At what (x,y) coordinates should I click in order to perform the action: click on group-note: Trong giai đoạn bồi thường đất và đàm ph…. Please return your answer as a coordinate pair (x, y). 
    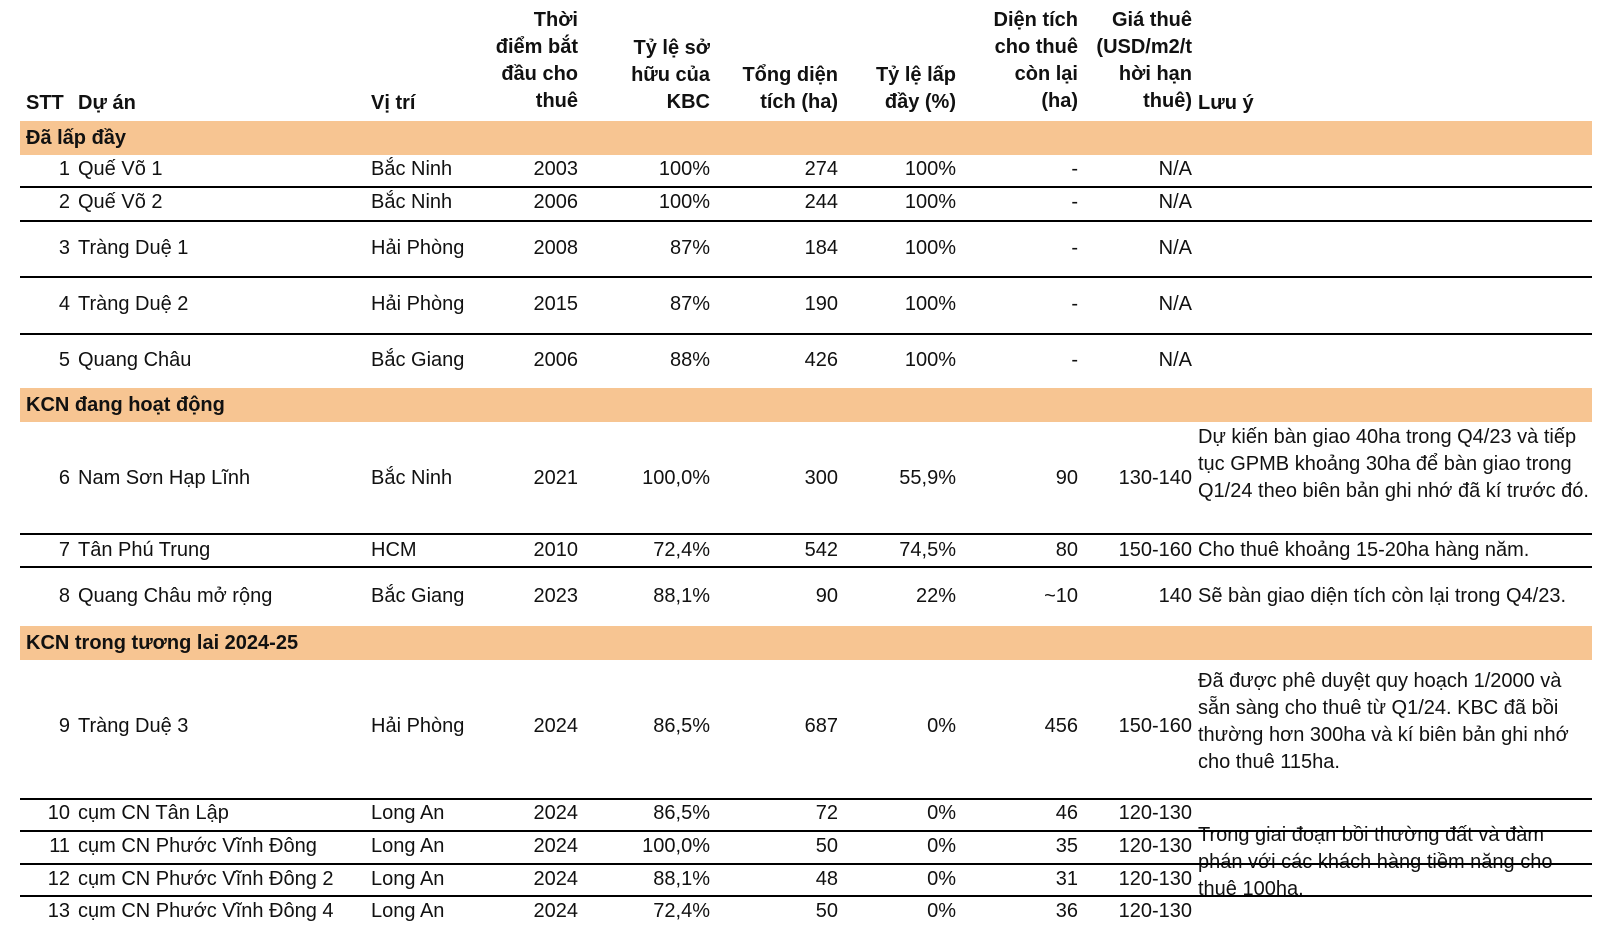
    Looking at the image, I should click on (1375, 862).